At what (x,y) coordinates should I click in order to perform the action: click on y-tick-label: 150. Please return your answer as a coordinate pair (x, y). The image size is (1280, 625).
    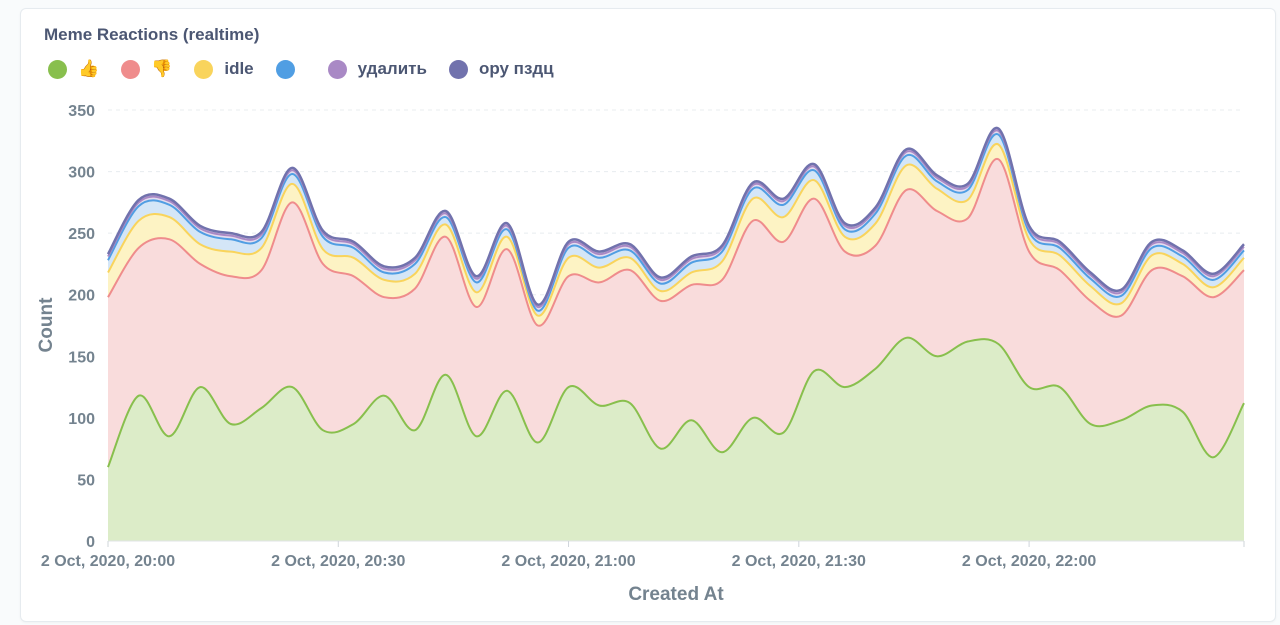
    Looking at the image, I should click on (81, 357).